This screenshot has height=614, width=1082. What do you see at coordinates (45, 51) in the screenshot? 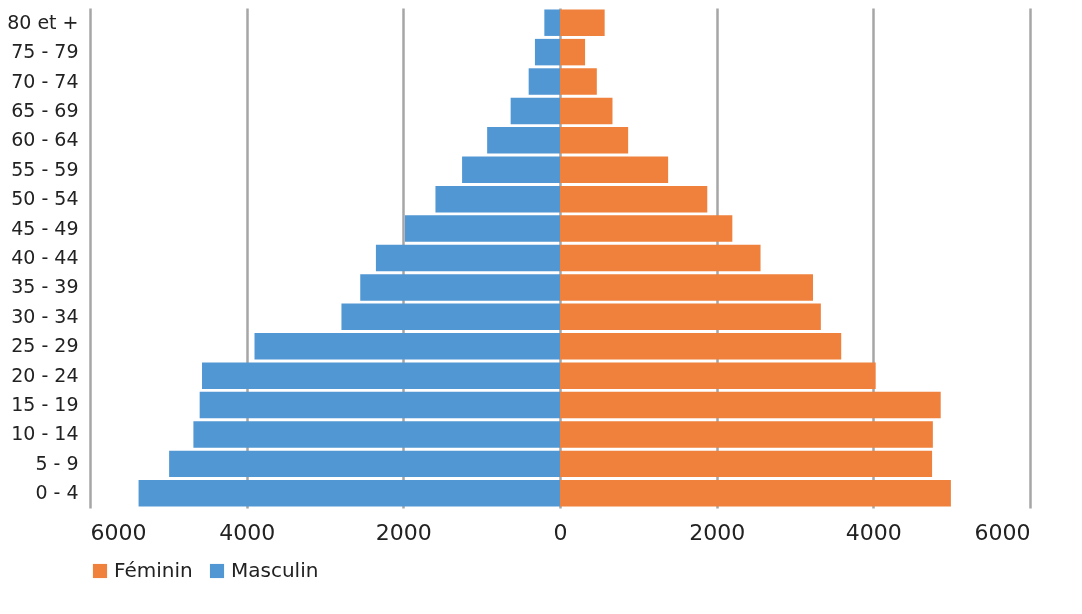
I see `y-tick-label: 75 - 79` at bounding box center [45, 51].